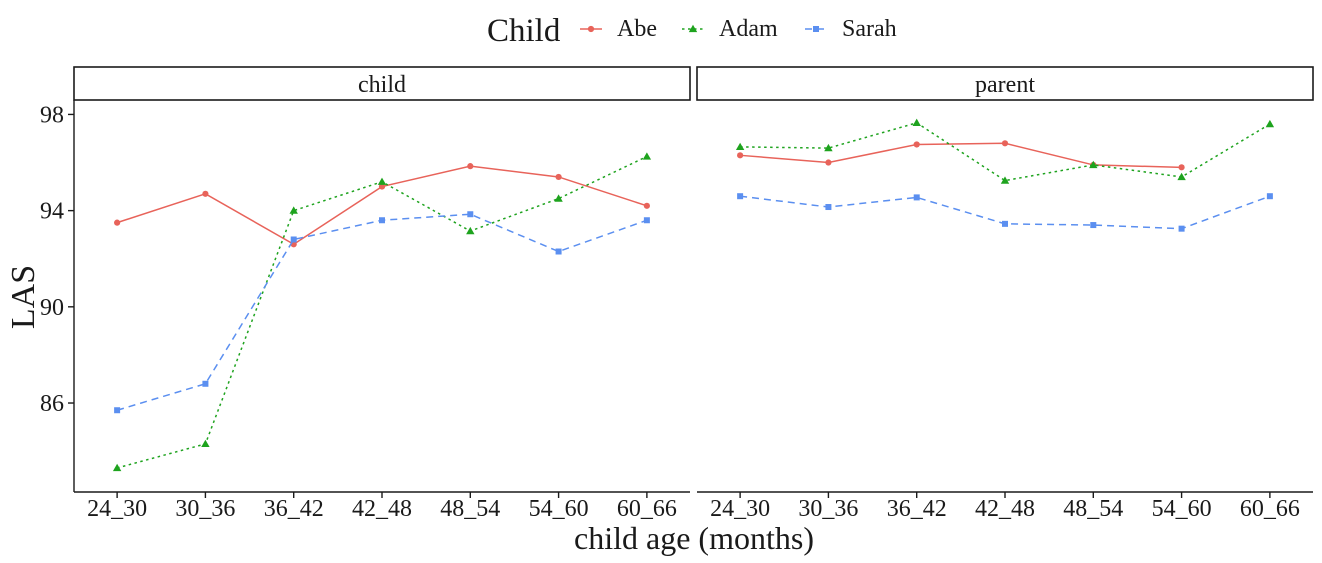  I want to click on legend-marker-abe, so click(591, 29).